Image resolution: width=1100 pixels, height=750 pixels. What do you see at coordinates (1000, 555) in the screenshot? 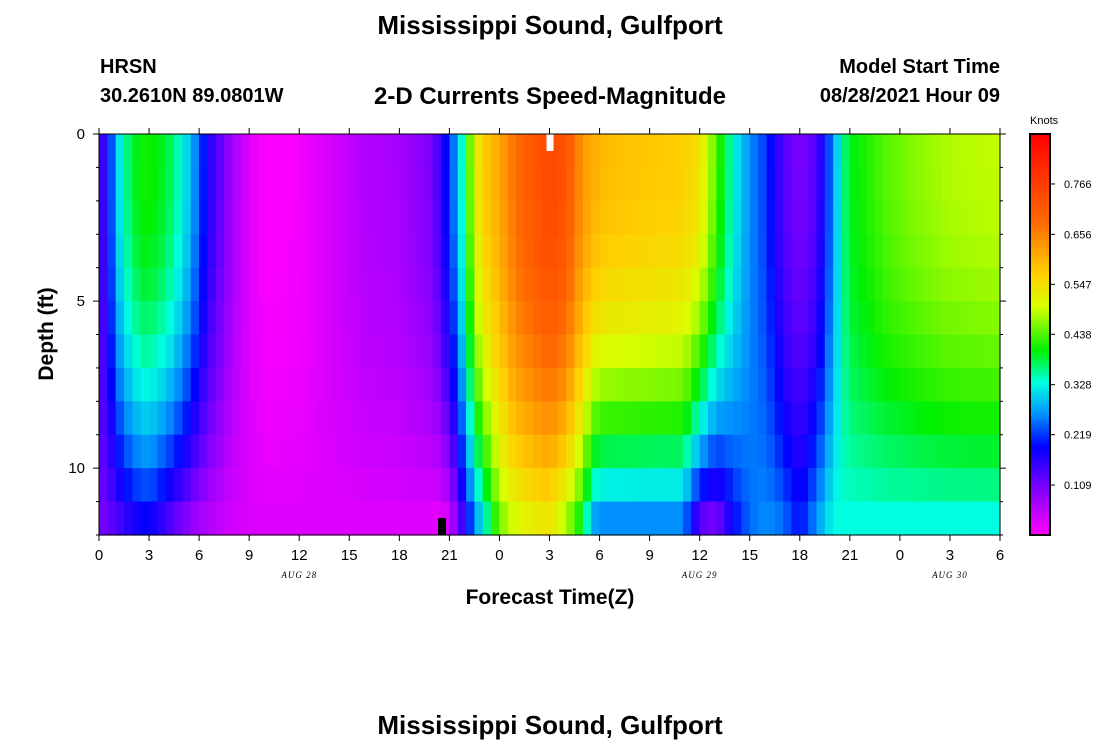
I see `x-tick-label: 6` at bounding box center [1000, 555].